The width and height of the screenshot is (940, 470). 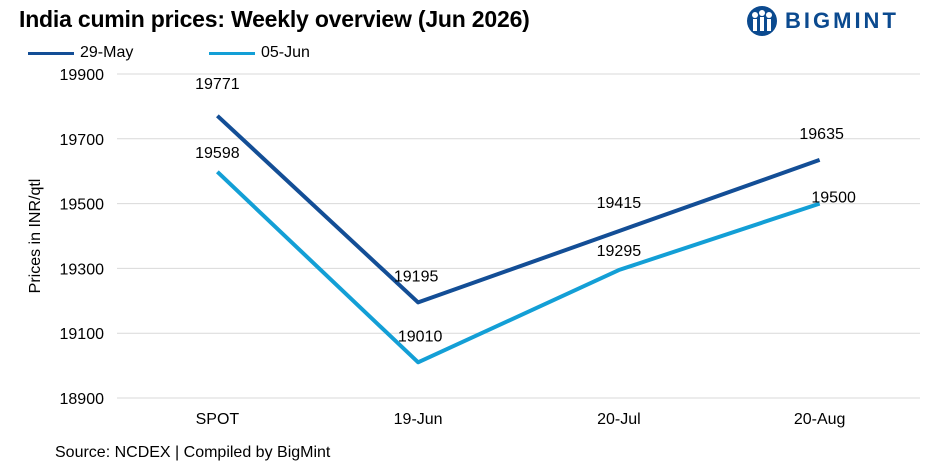 I want to click on data-label-s2-3: 19295, so click(x=619, y=251).